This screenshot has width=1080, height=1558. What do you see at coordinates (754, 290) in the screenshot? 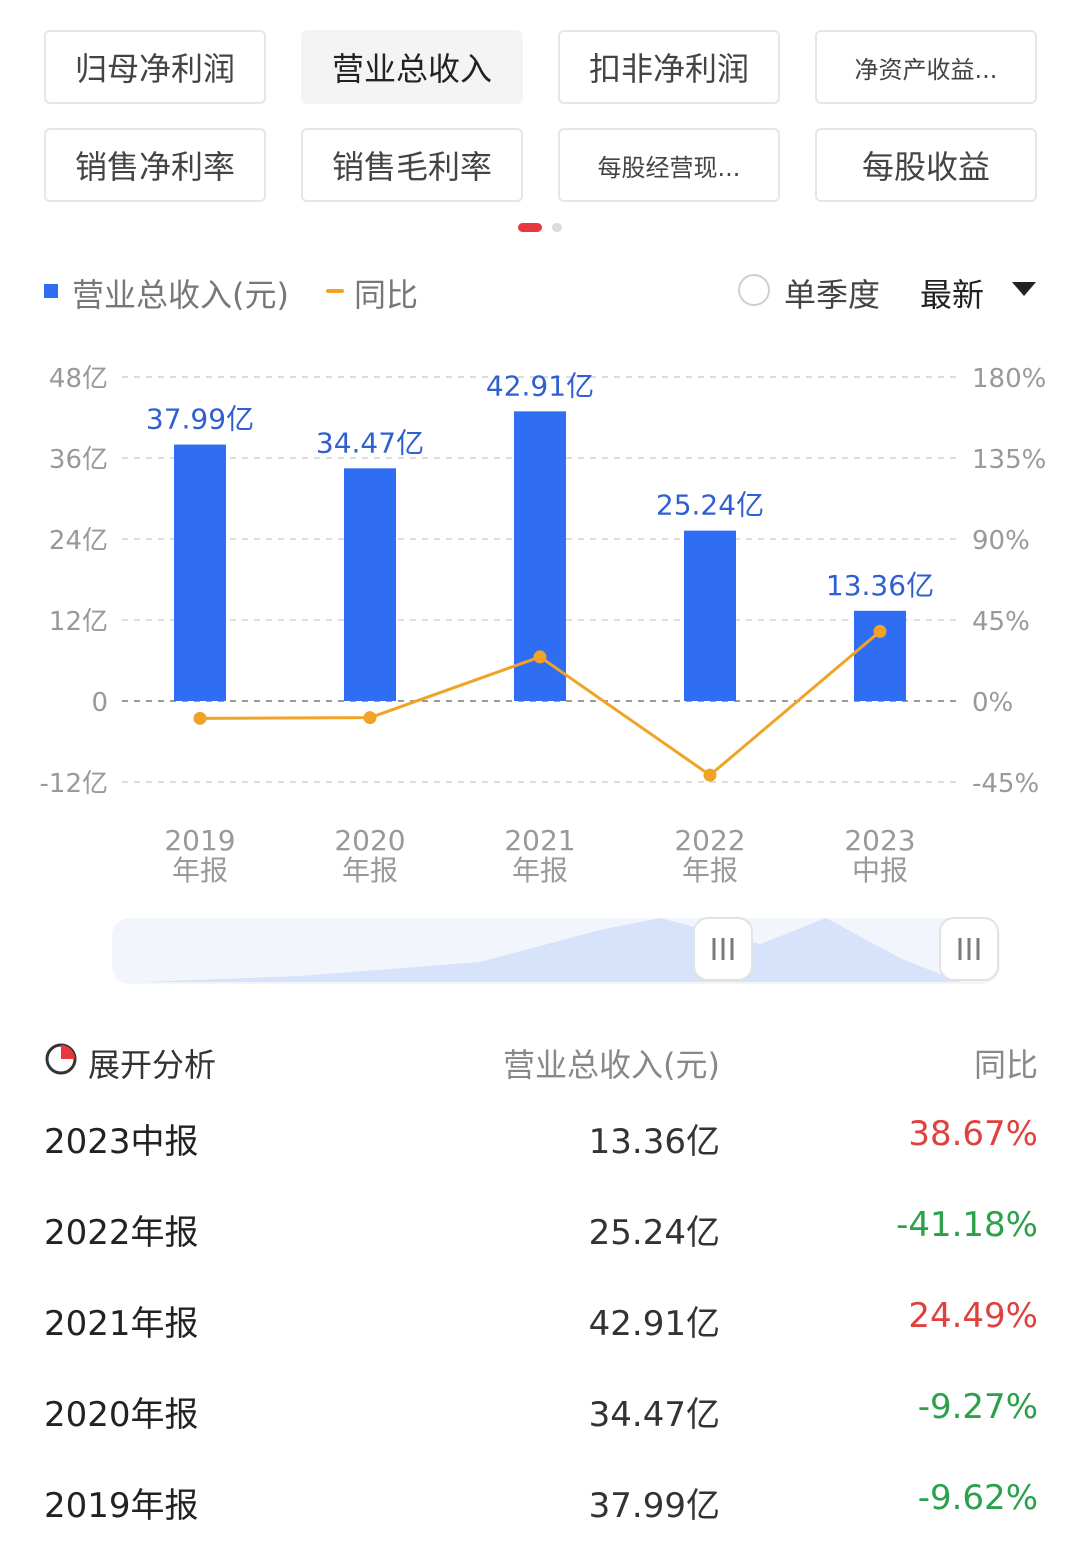
I see `single-quarter-radio` at bounding box center [754, 290].